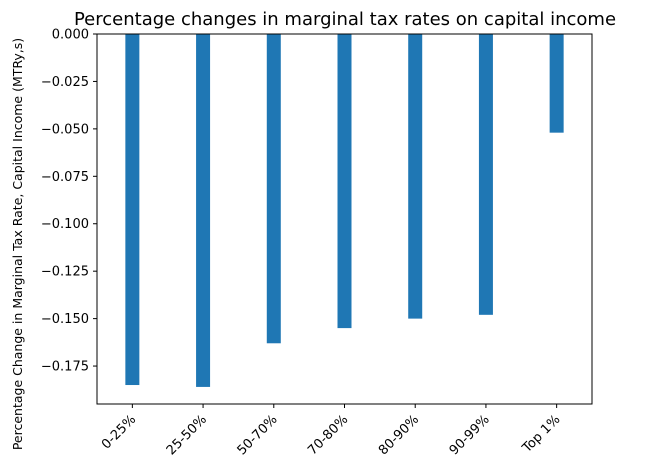  Describe the element at coordinates (65, 224) in the screenshot. I see `y-tick-label: −0.100` at that location.